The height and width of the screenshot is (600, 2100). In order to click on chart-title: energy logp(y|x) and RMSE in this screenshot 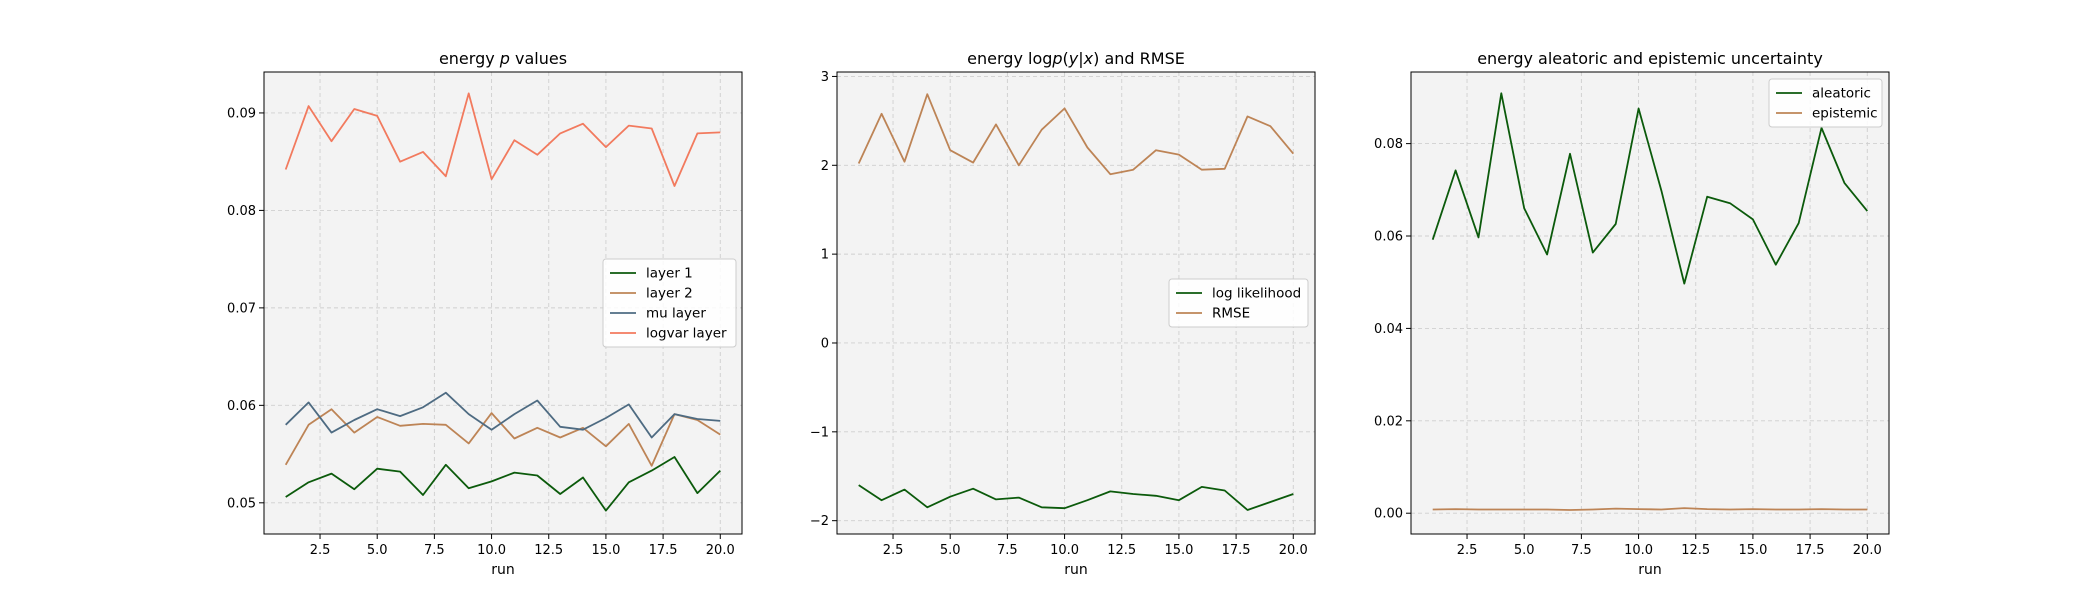, I will do `click(1076, 58)`.